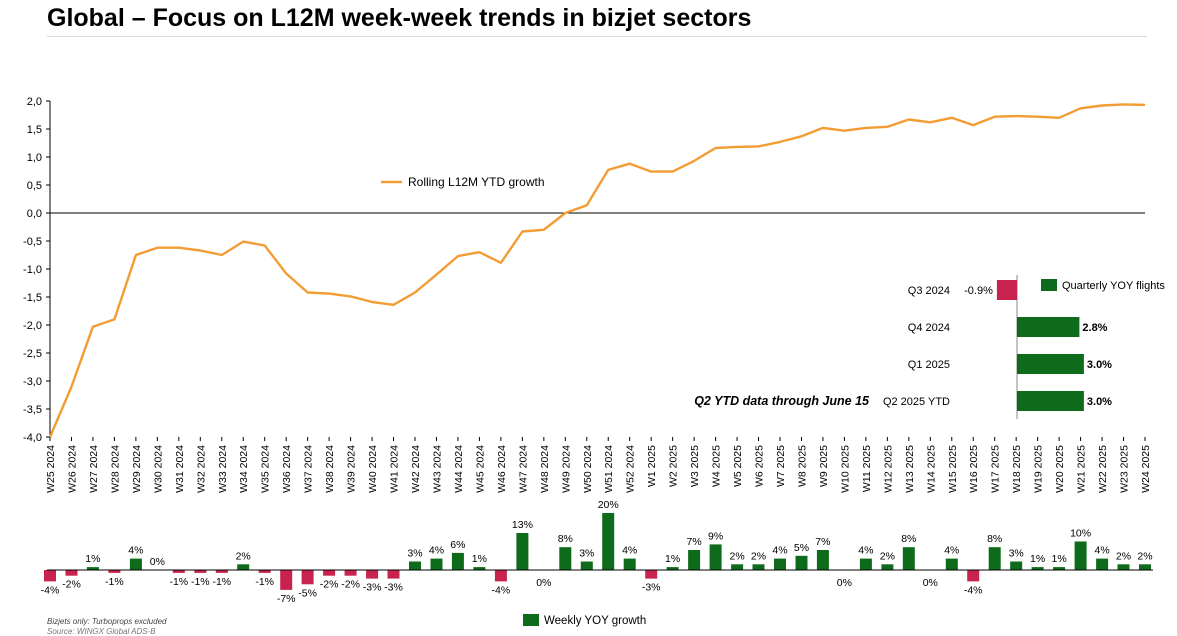  I want to click on weekly-bar-label: 6%, so click(457, 545).